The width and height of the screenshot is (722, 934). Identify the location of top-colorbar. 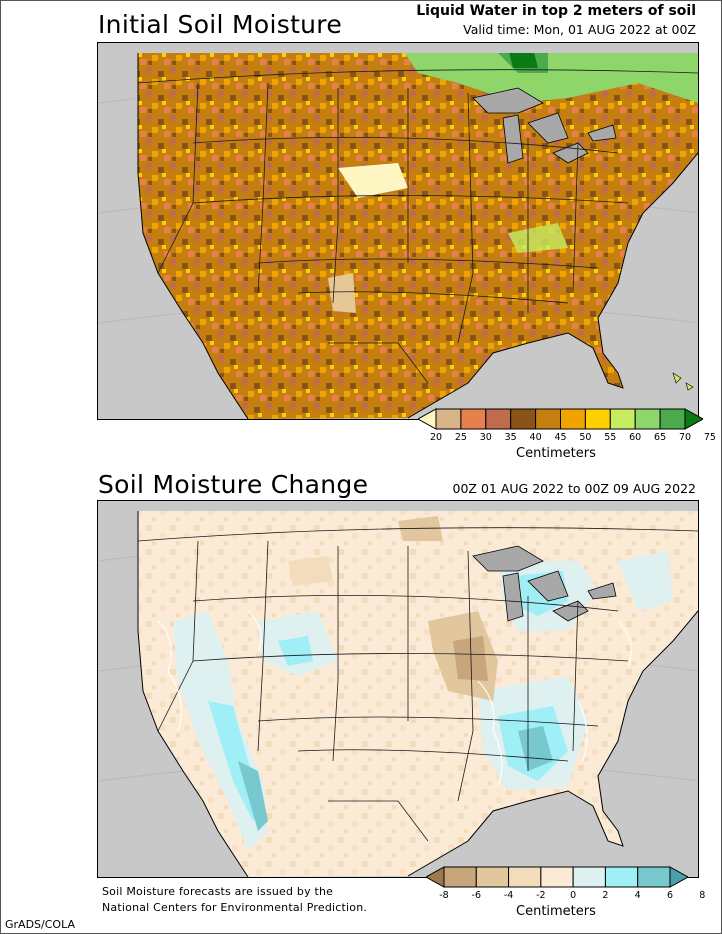
(560, 419).